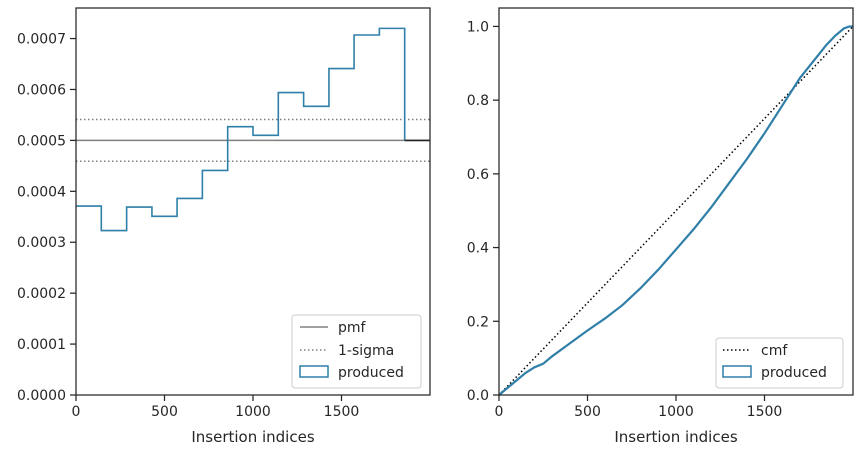 Image resolution: width=861 pixels, height=453 pixels. What do you see at coordinates (41, 243) in the screenshot?
I see `histogram-y-tick-label: 0.0003` at bounding box center [41, 243].